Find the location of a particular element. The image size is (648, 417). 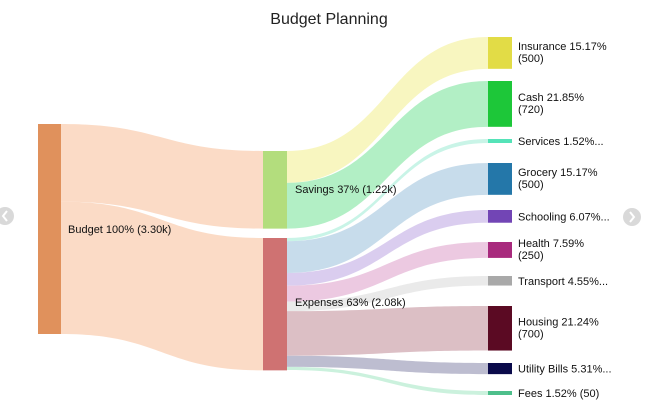

link-expenses-utility is located at coordinates (387, 365).